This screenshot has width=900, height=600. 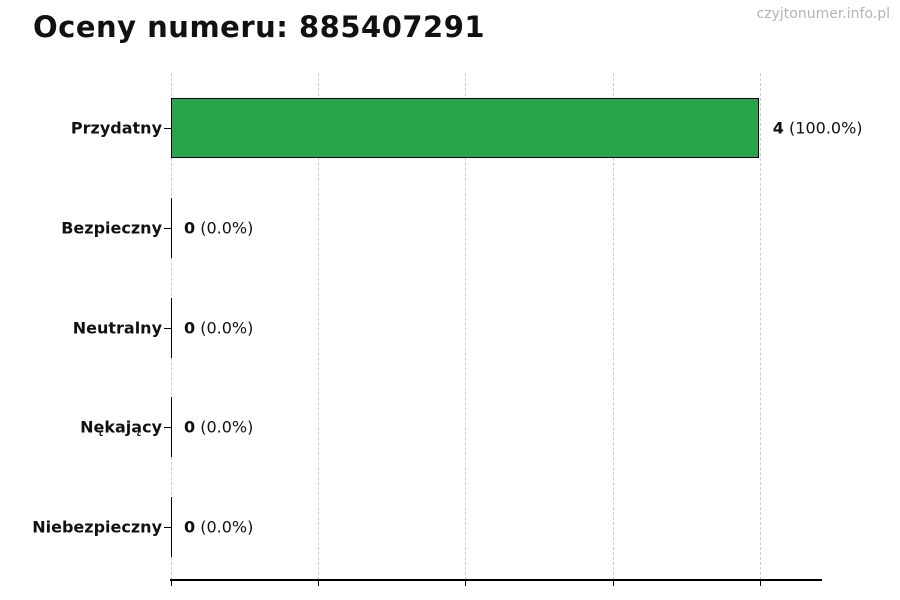 I want to click on bar-przydatny, so click(x=465, y=128).